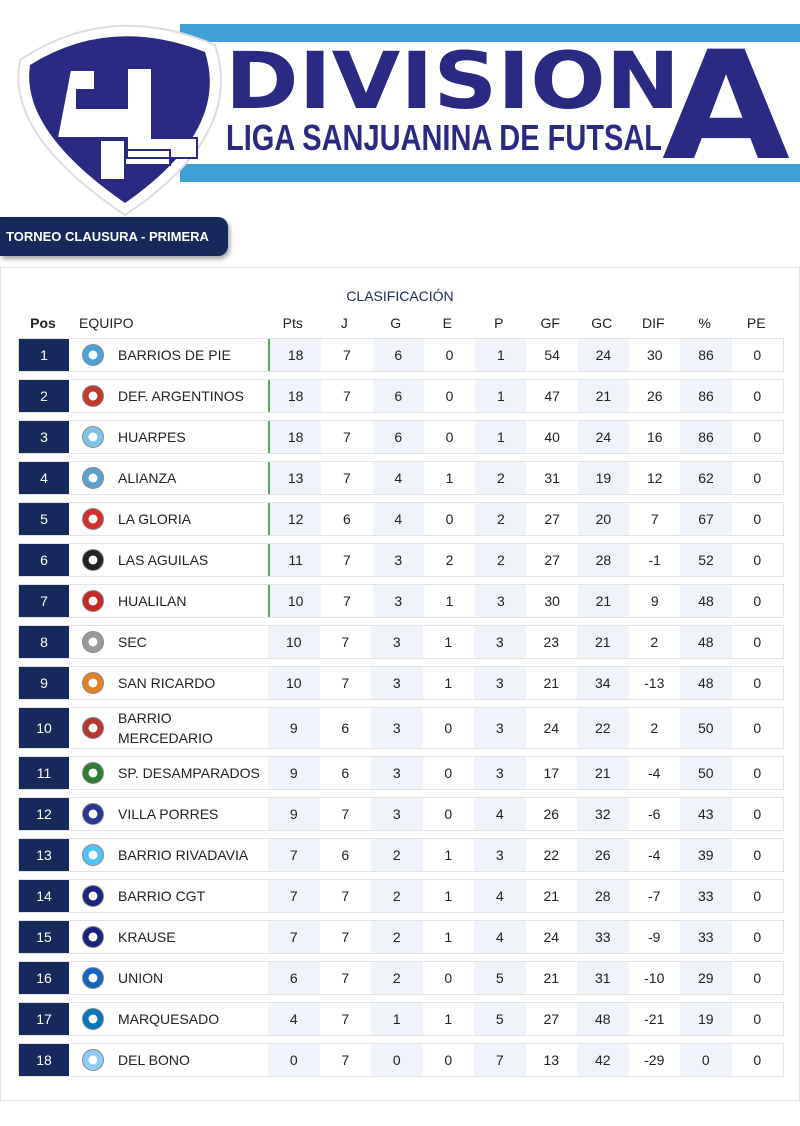 The image size is (800, 1126). Describe the element at coordinates (654, 978) in the screenshot. I see `stat-cell: -10` at that location.